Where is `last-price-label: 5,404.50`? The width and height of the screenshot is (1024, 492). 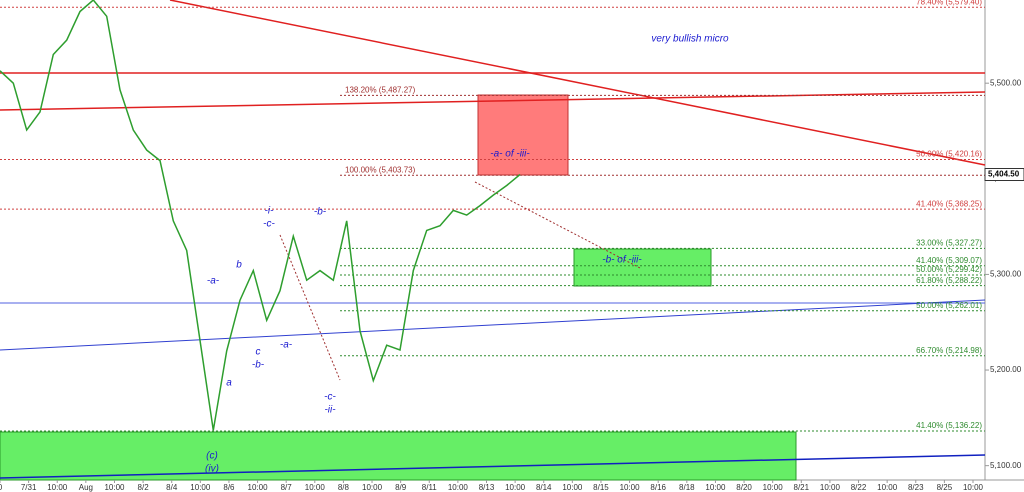 last-price-label: 5,404.50 is located at coordinates (1004, 174).